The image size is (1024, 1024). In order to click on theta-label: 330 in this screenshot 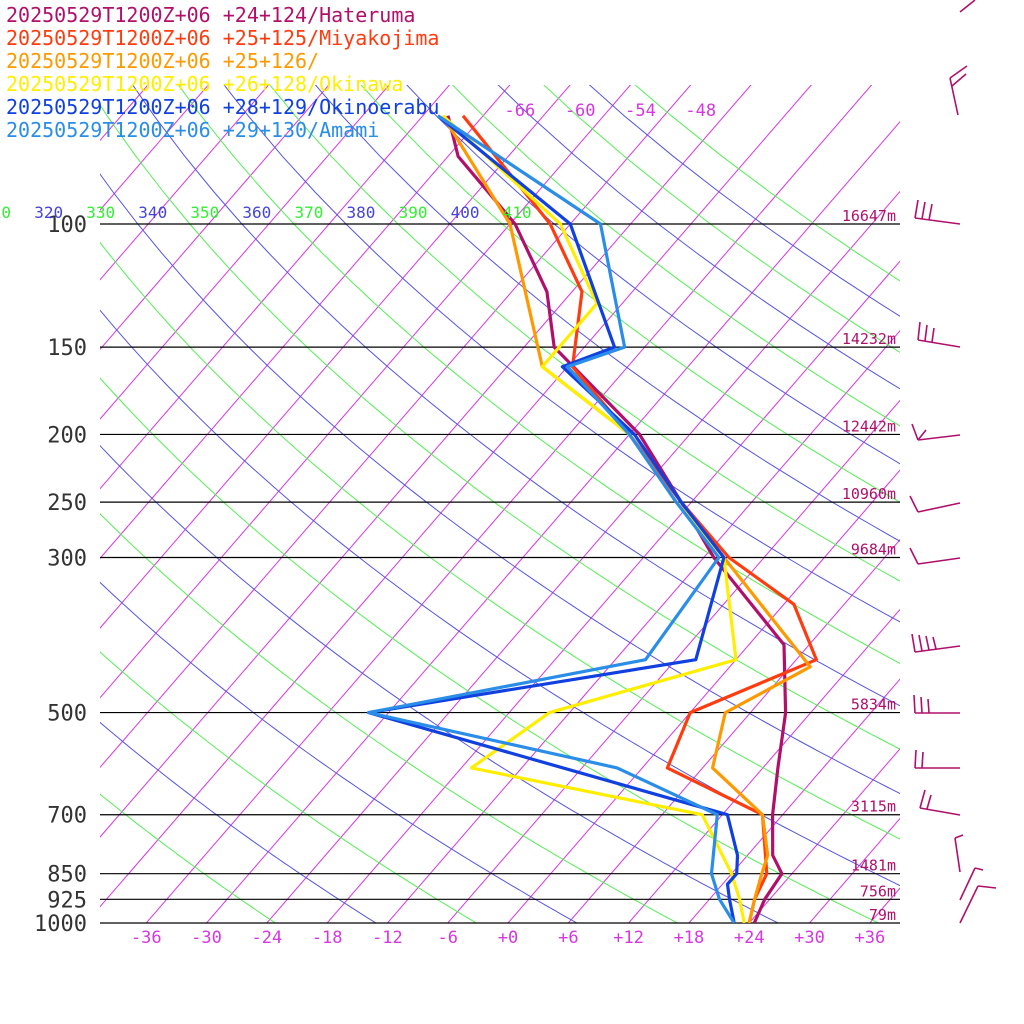, I will do `click(100, 212)`.